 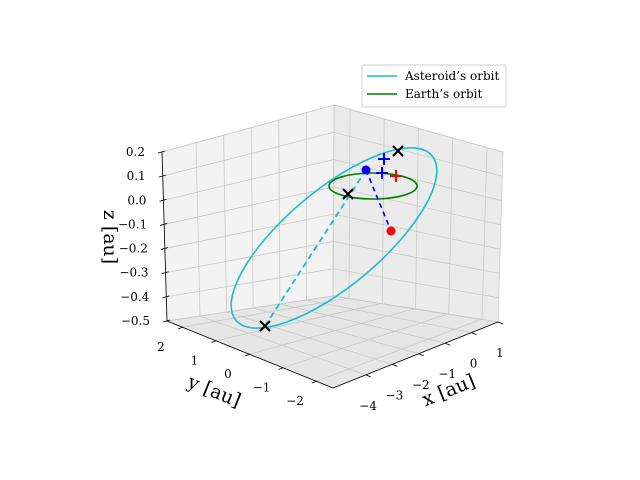 I want to click on earth-orbit-line, so click(x=373, y=186).